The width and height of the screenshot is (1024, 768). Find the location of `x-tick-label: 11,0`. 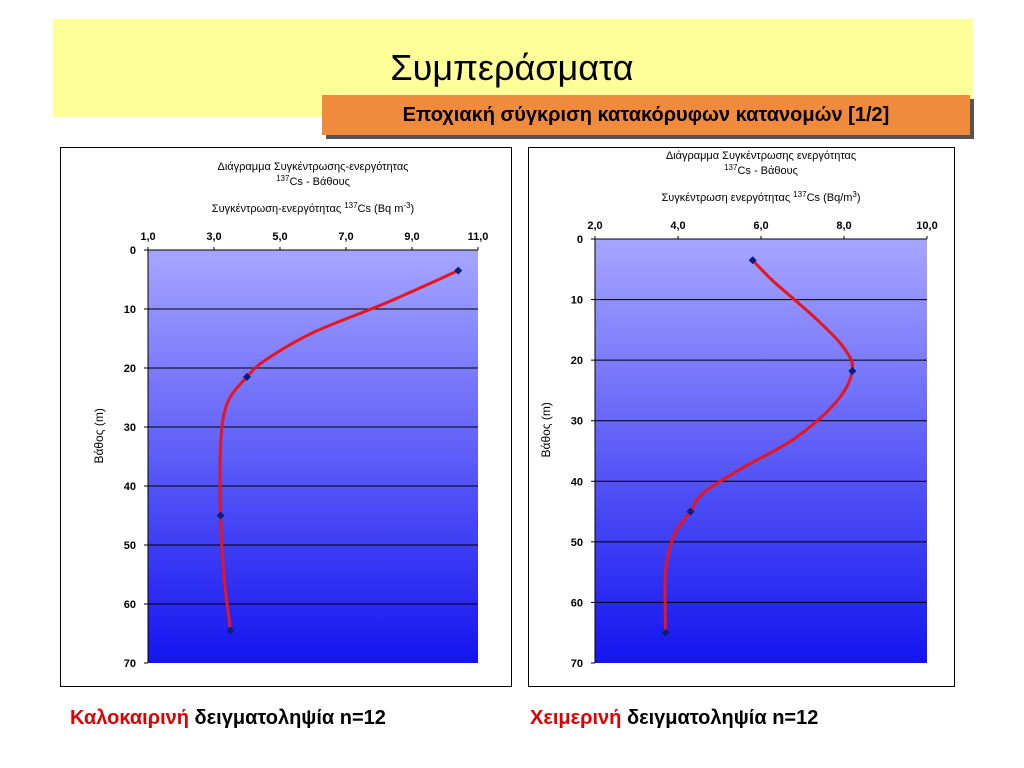

x-tick-label: 11,0 is located at coordinates (478, 237).